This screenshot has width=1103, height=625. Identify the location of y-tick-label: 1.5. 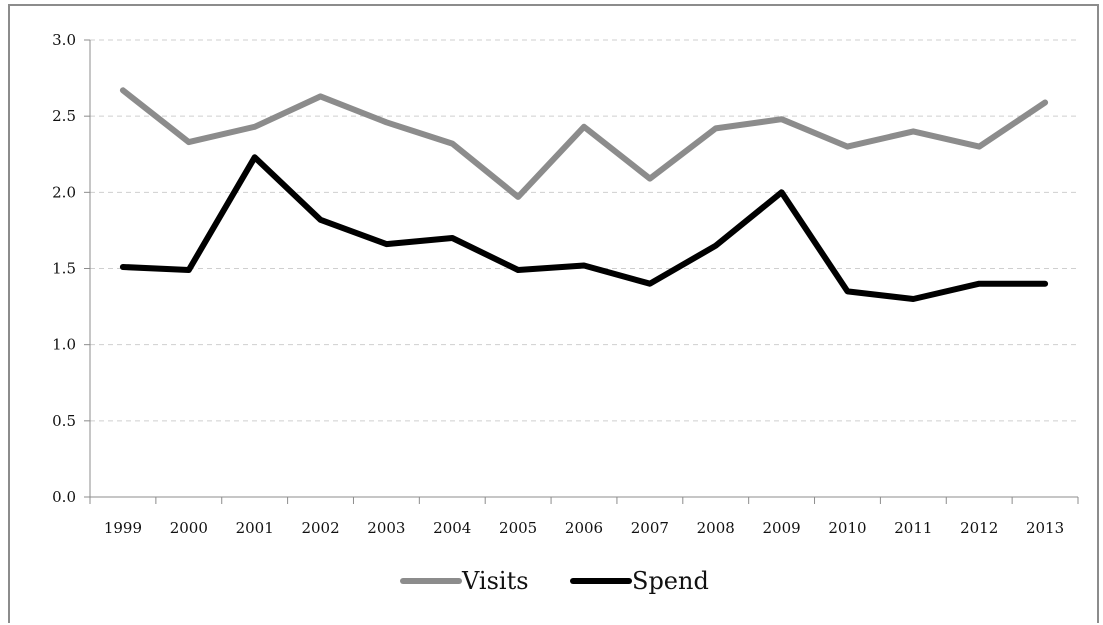
(64, 269).